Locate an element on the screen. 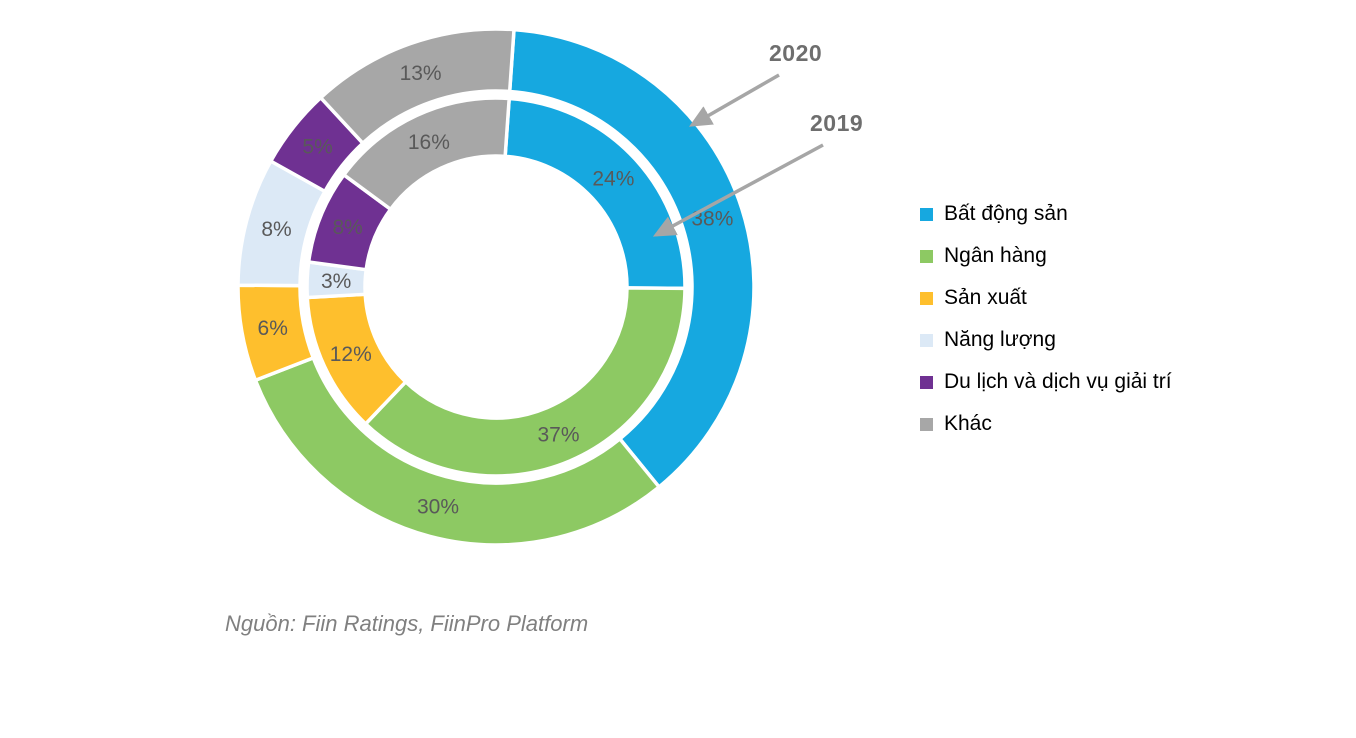  arrow-2020-to-outer-ring is located at coordinates (734, 100).